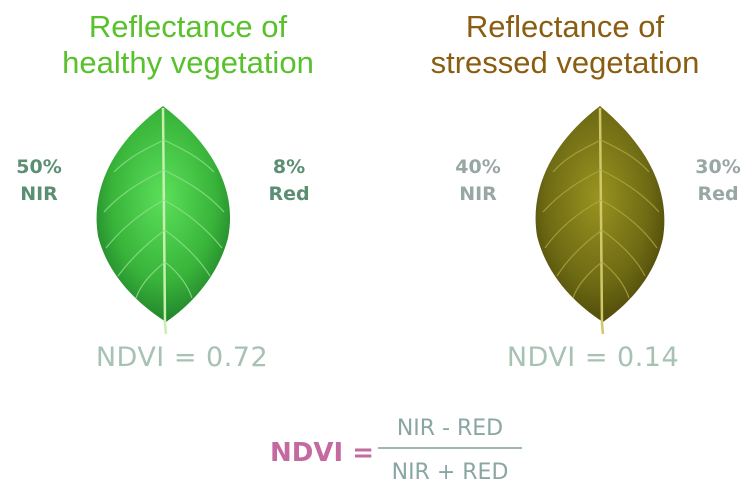 The width and height of the screenshot is (753, 501). Describe the element at coordinates (188, 26) in the screenshot. I see `healthy-title-line1: Reflectance of` at that location.